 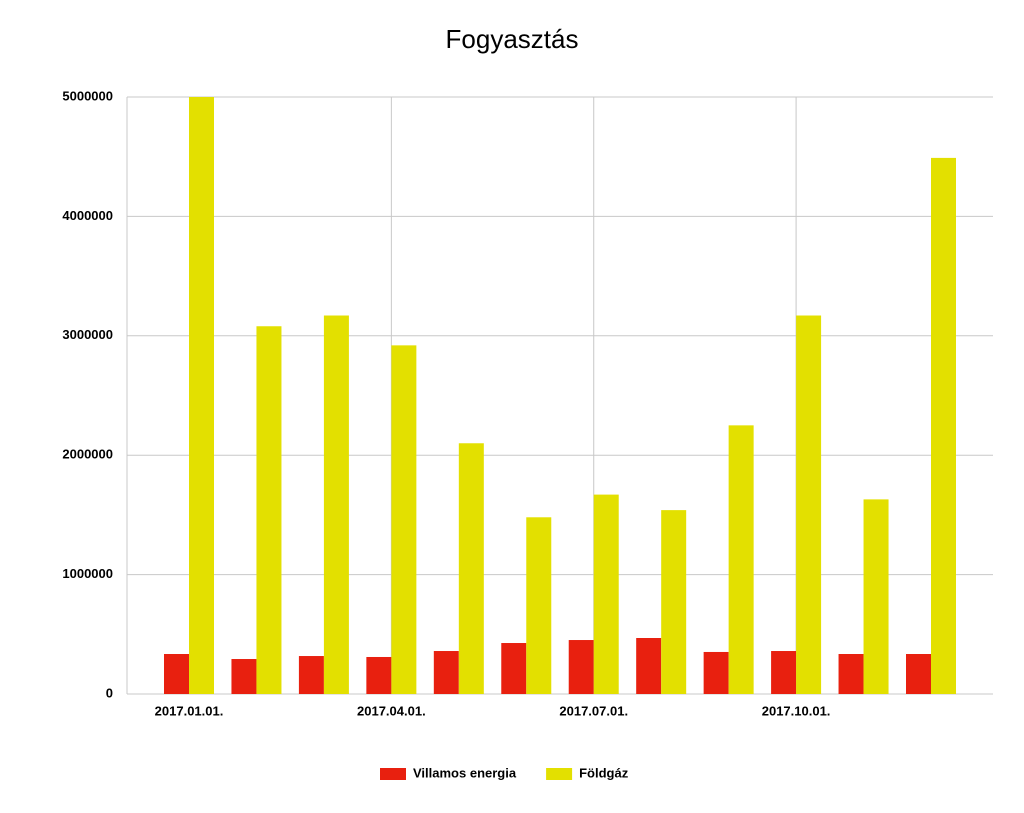 I want to click on y-tick-label: 2000000, so click(x=87, y=454).